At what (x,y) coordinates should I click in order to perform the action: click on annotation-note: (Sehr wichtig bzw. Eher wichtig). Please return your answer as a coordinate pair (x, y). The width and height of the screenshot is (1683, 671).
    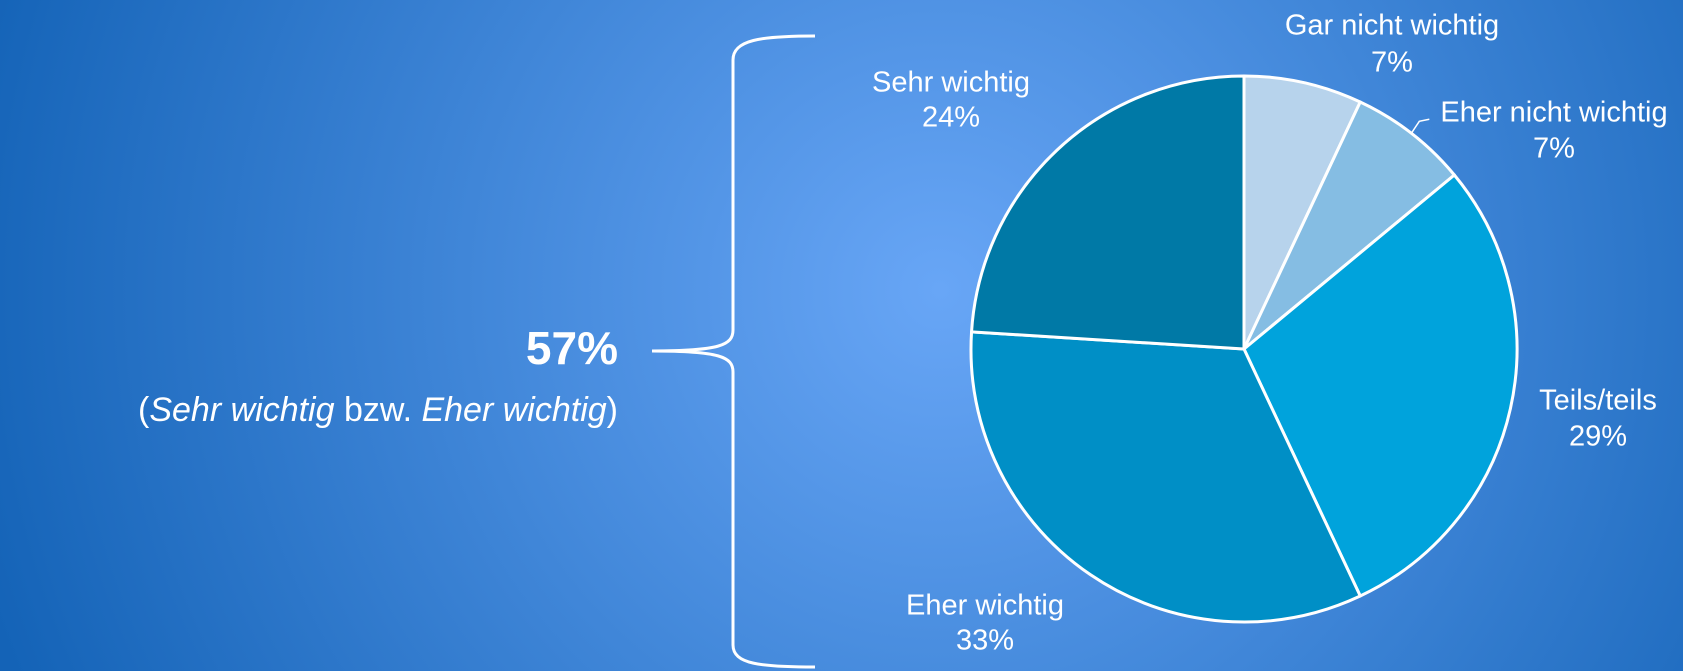
    Looking at the image, I should click on (378, 410).